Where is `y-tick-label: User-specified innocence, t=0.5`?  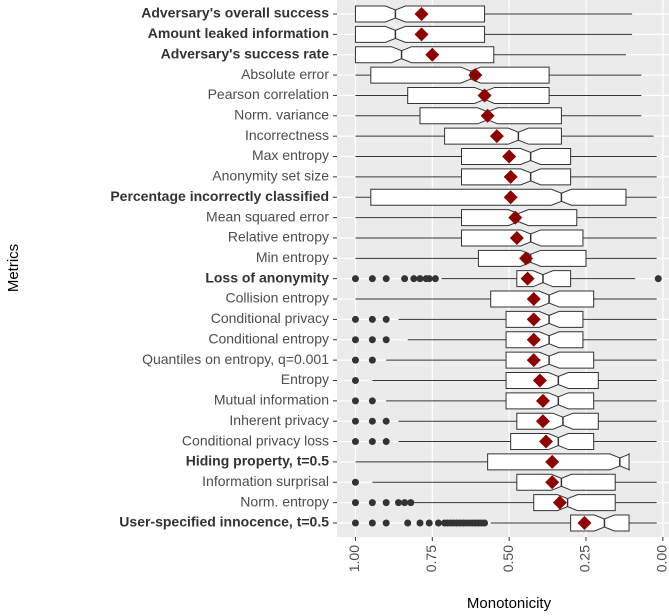 y-tick-label: User-specified innocence, t=0.5 is located at coordinates (224, 522).